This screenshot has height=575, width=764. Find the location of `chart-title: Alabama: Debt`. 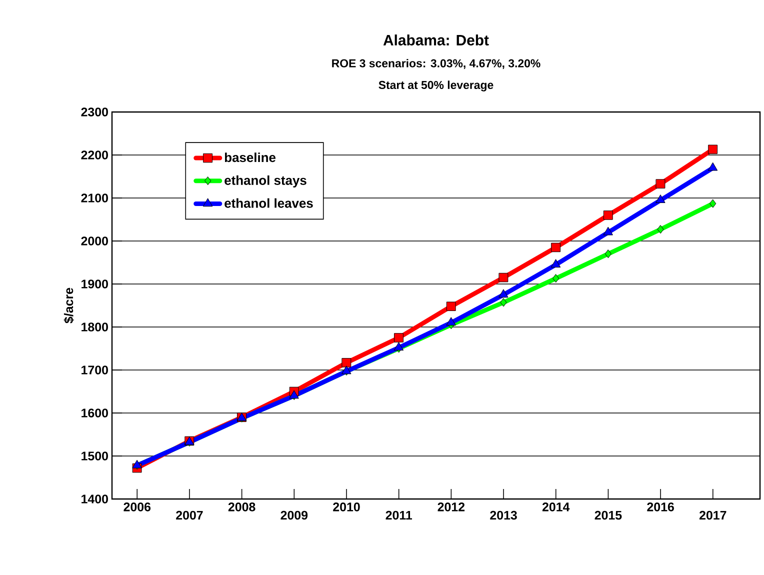

chart-title: Alabama: Debt is located at coordinates (436, 40).